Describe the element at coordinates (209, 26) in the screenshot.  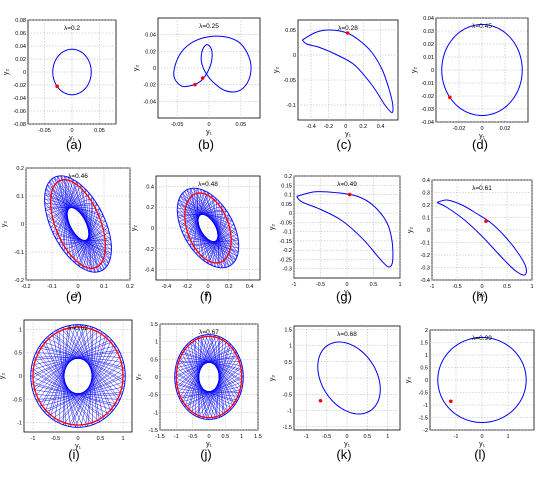
I see `chart-title-b: λ=0.25` at that location.